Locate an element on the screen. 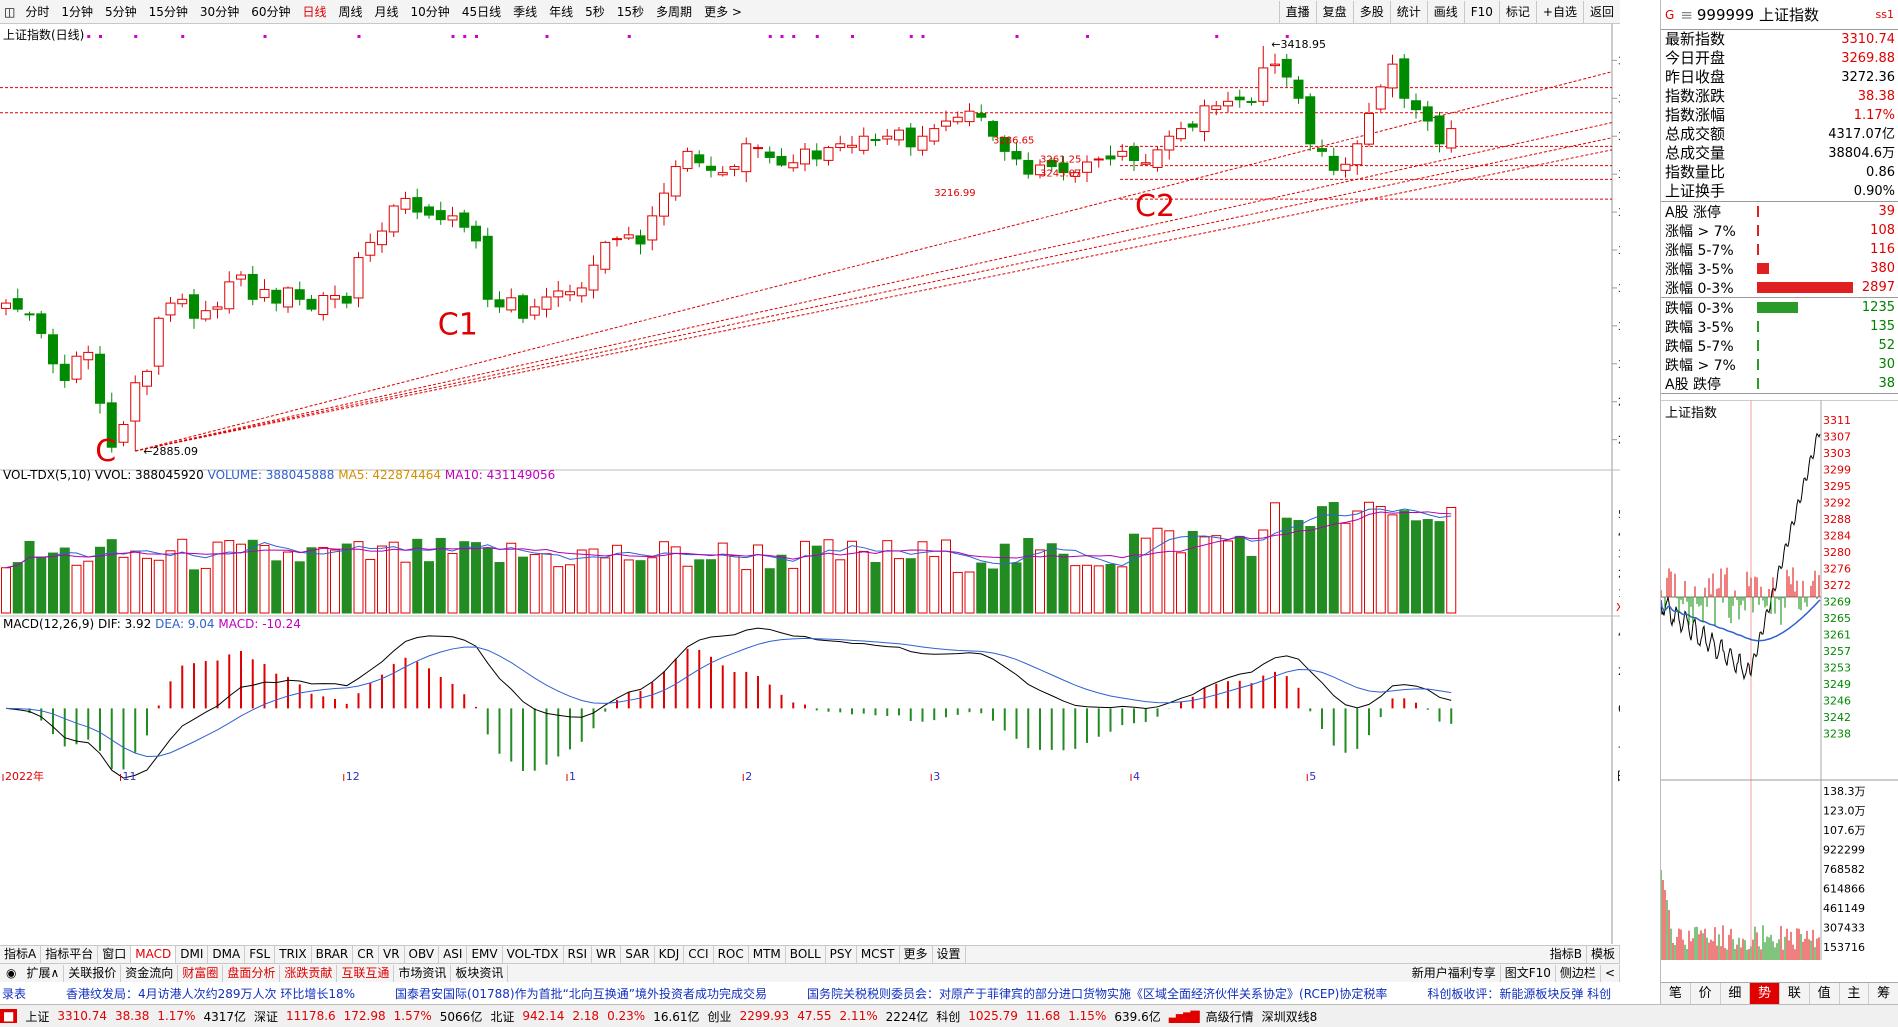  indicator-tab-1: 指标平台 is located at coordinates (70, 954).